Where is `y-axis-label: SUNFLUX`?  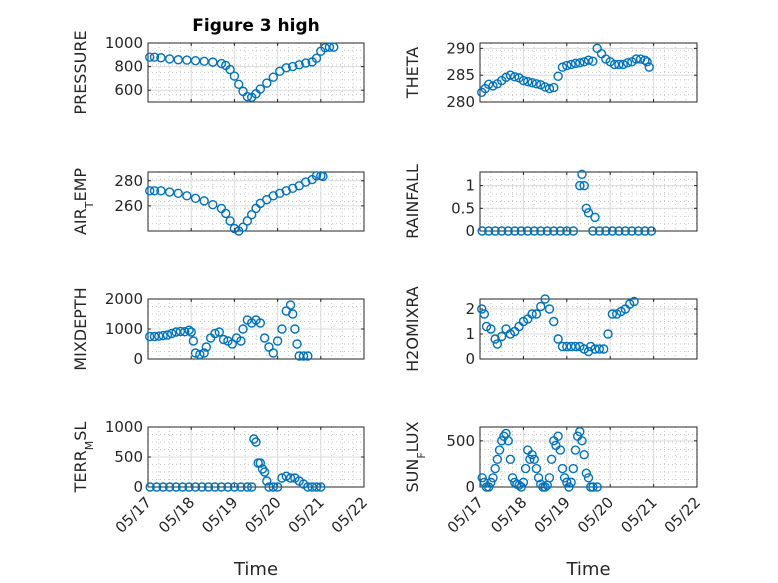 y-axis-label: SUNFLUX is located at coordinates (415, 456).